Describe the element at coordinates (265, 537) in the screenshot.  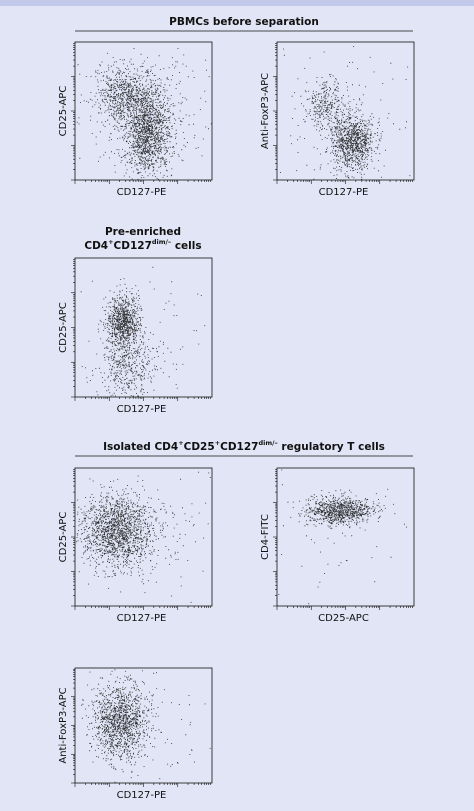
I see `y-axis-label: CD4-FITC` at that location.